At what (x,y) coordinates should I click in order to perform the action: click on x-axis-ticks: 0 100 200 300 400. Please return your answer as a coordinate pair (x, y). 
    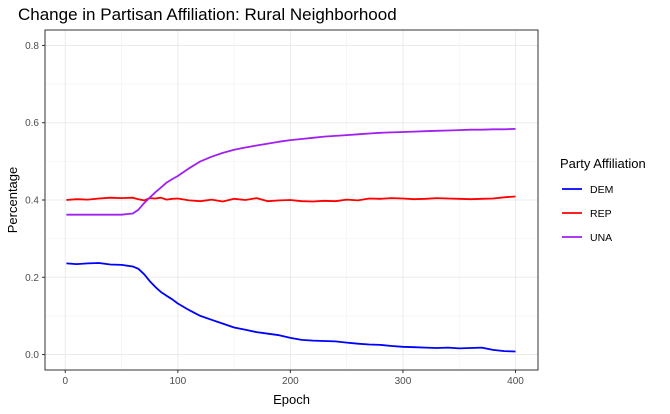
    Looking at the image, I should click on (293, 378).